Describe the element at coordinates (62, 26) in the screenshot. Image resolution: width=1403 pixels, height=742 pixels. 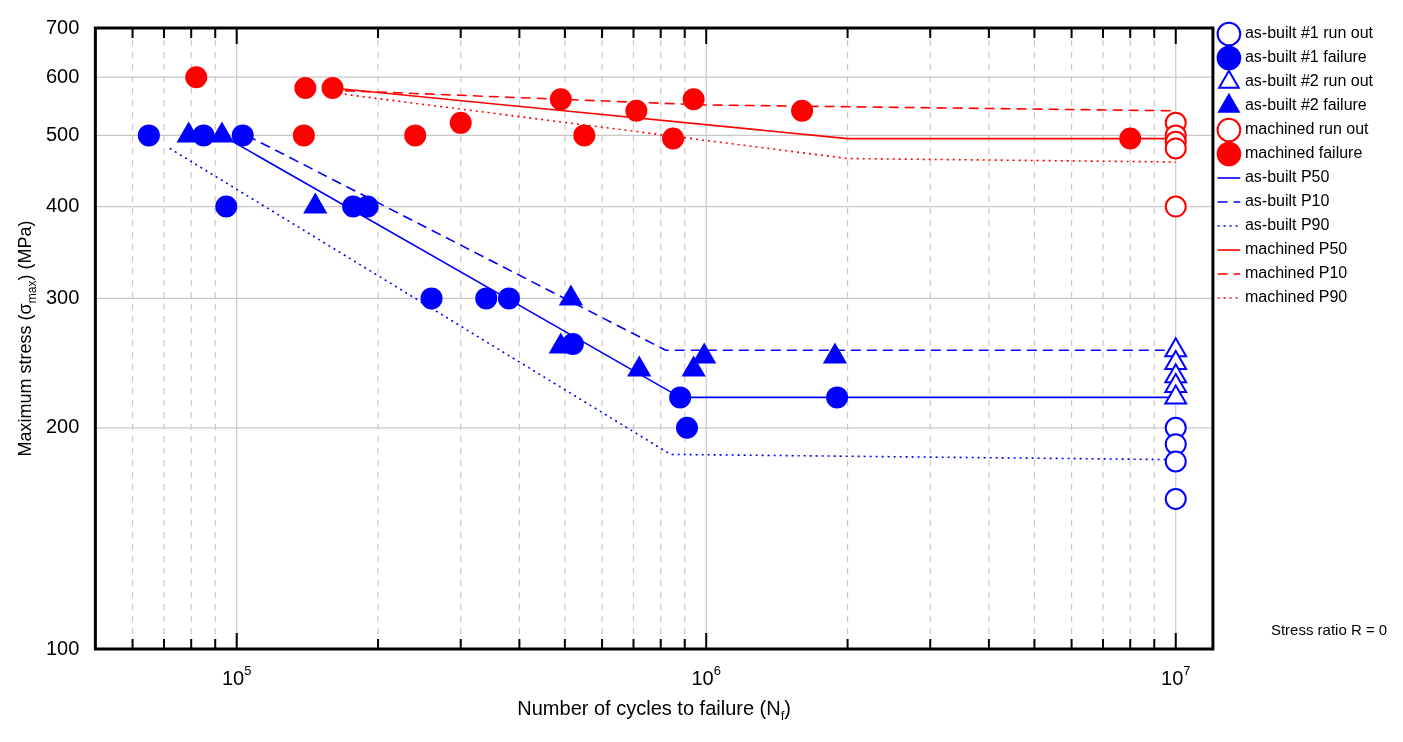
I see `y-tick-label: 700` at that location.